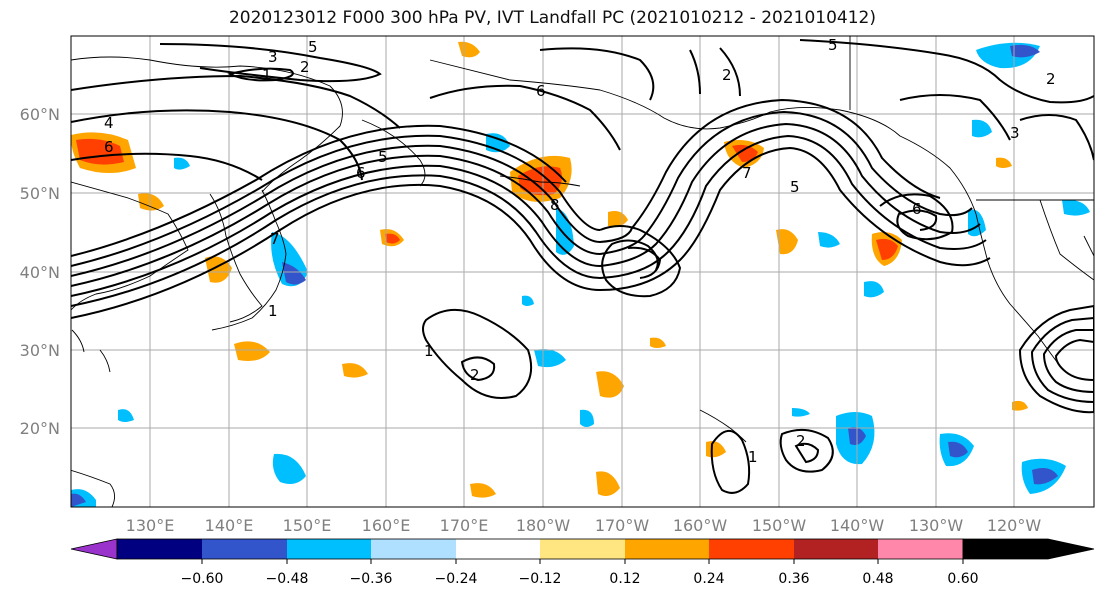 The width and height of the screenshot is (1105, 601). Describe the element at coordinates (624, 579) in the screenshot. I see `colorbar-tick-label: 0.12` at that location.